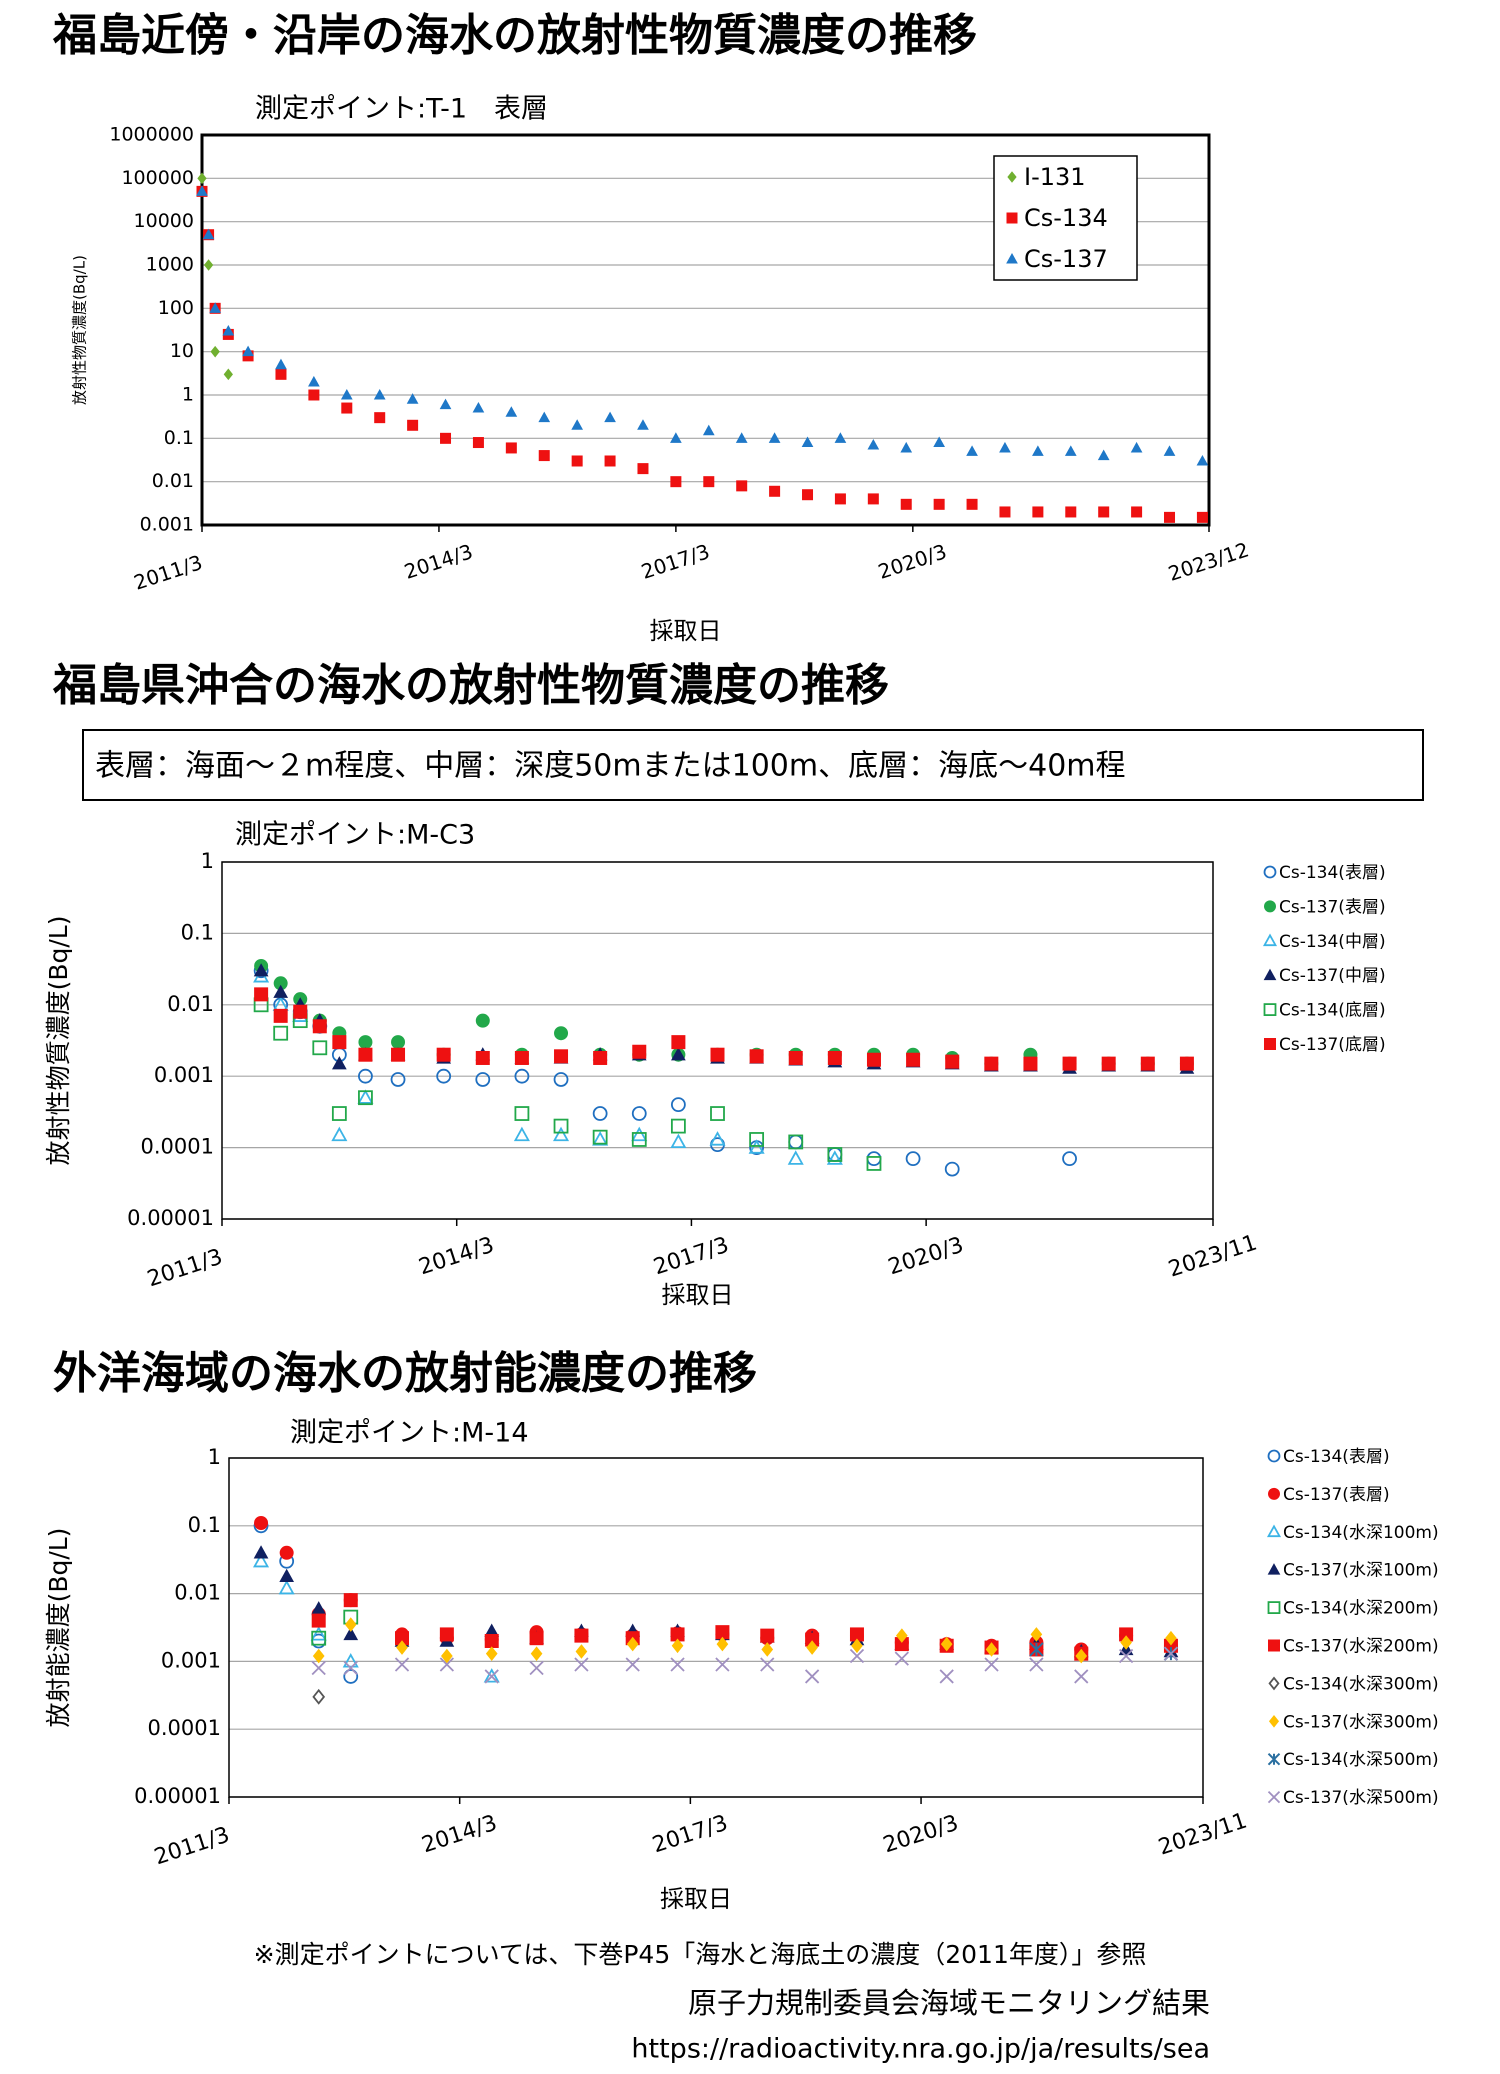 The height and width of the screenshot is (2074, 1500). I want to click on y-tick-label: 0.00001, so click(177, 1796).